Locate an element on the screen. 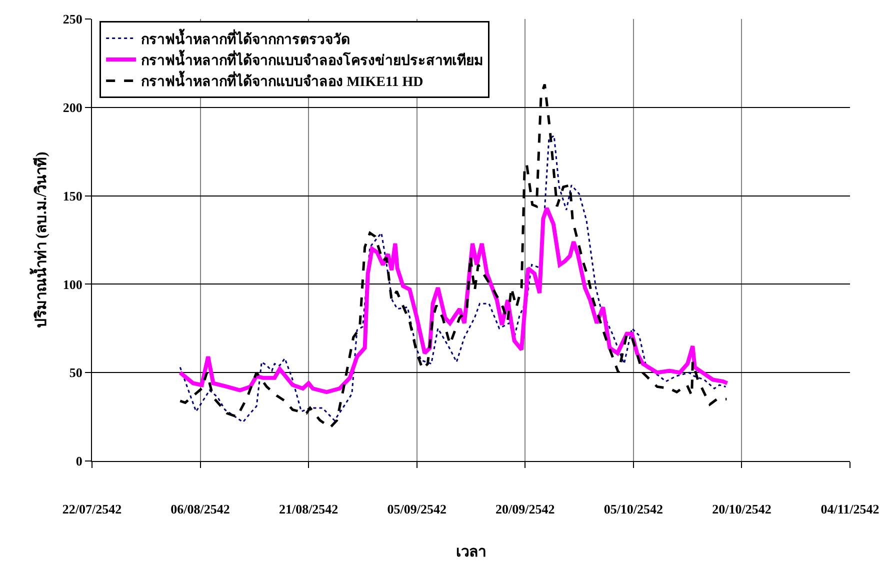  x-tick-label: 21/08/2542 is located at coordinates (308, 509).